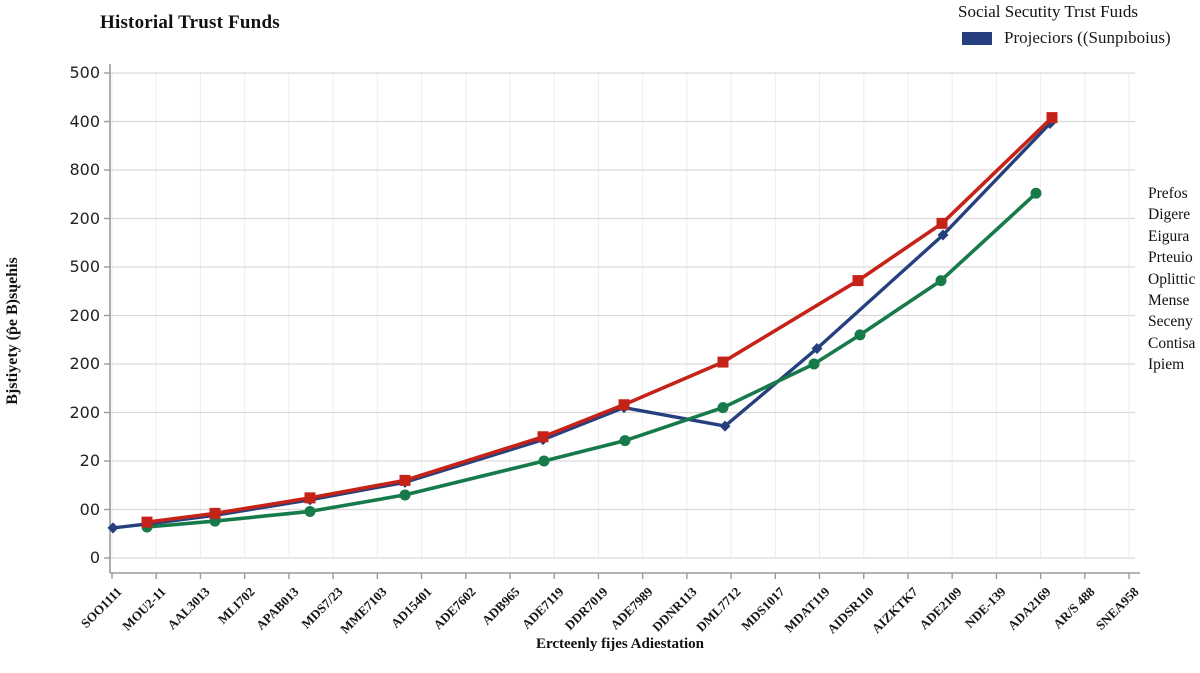 This screenshot has height=673, width=1200. Describe the element at coordinates (1170, 322) in the screenshot. I see `side-annotation-item: Seceny` at that location.